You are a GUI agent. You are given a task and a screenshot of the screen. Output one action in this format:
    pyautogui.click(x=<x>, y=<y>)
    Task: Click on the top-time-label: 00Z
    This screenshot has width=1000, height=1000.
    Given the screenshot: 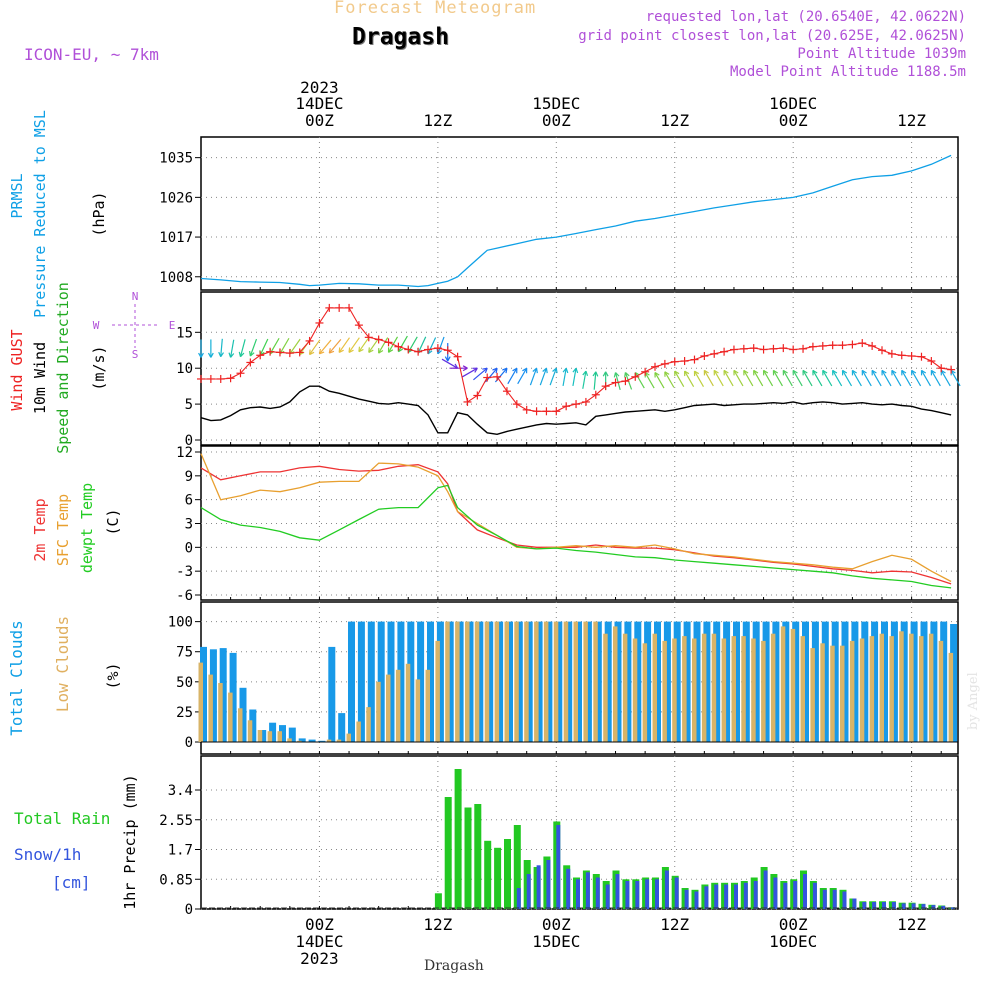 What is the action you would take?
    pyautogui.click(x=793, y=120)
    